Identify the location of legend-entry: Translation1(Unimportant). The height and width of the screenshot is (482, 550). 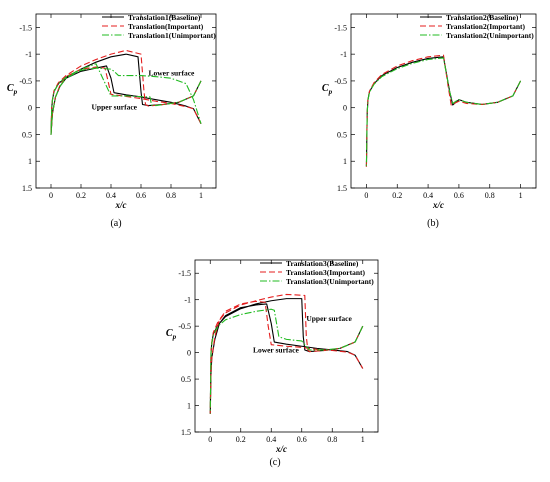
(172, 35).